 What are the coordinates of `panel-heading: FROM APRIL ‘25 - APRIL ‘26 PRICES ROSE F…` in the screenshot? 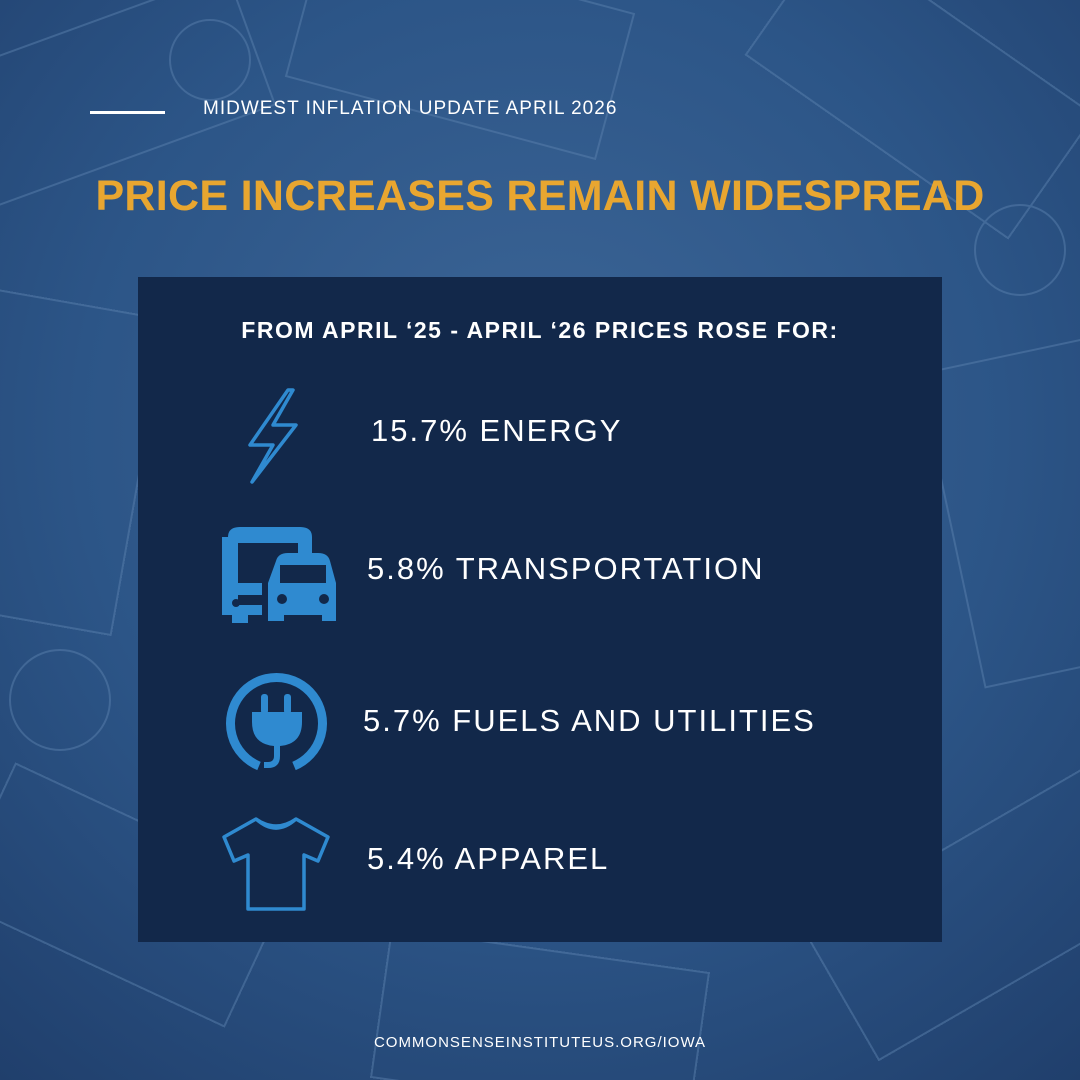 It's located at (540, 330).